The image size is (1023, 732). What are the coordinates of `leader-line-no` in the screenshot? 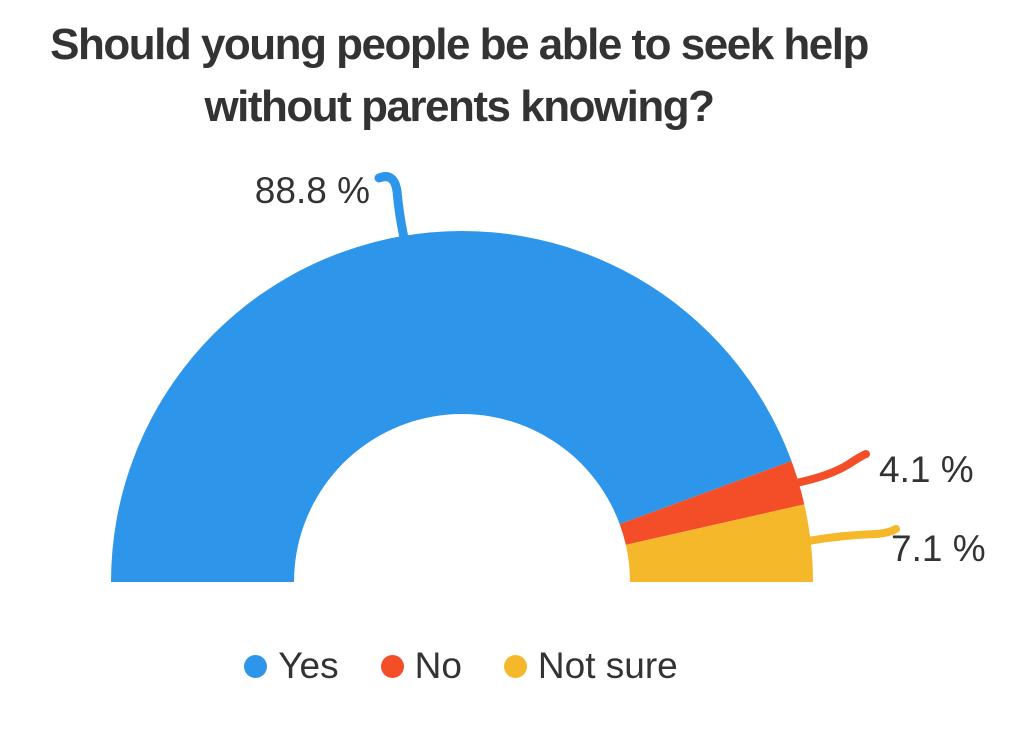 It's located at (831, 468).